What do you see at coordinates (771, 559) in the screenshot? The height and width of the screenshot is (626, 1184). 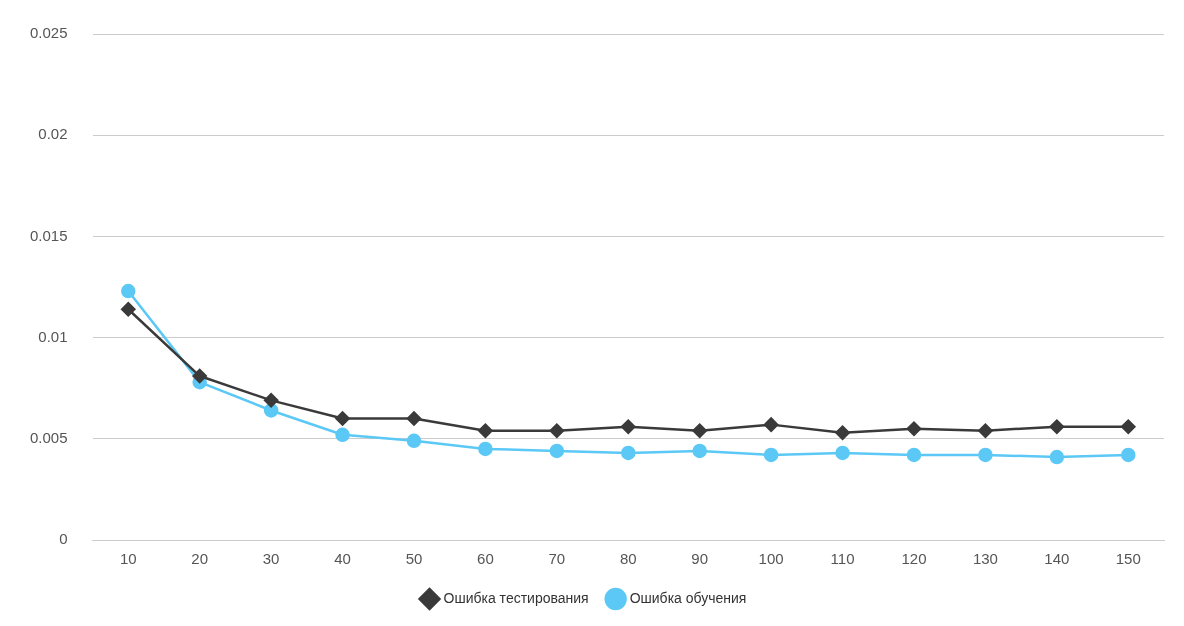 I see `x-tick-label: 100` at bounding box center [771, 559].